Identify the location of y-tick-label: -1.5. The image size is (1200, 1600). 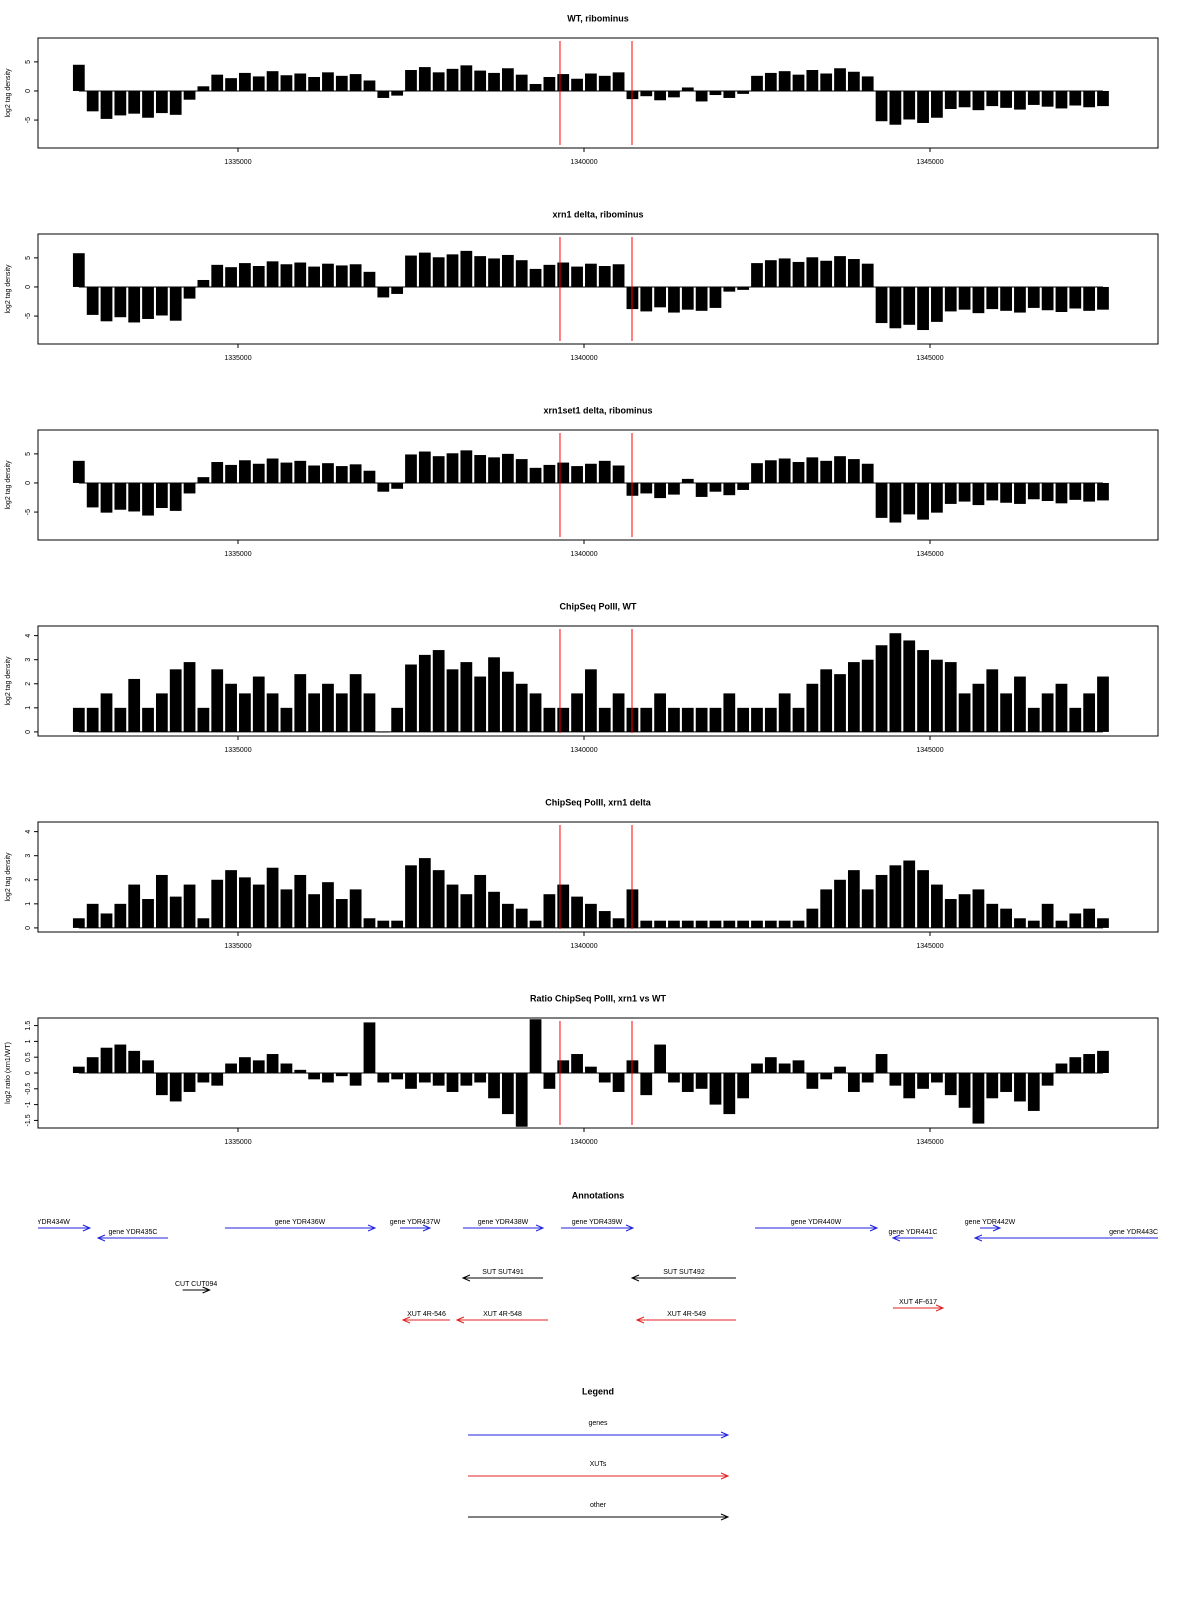
(28, 1120).